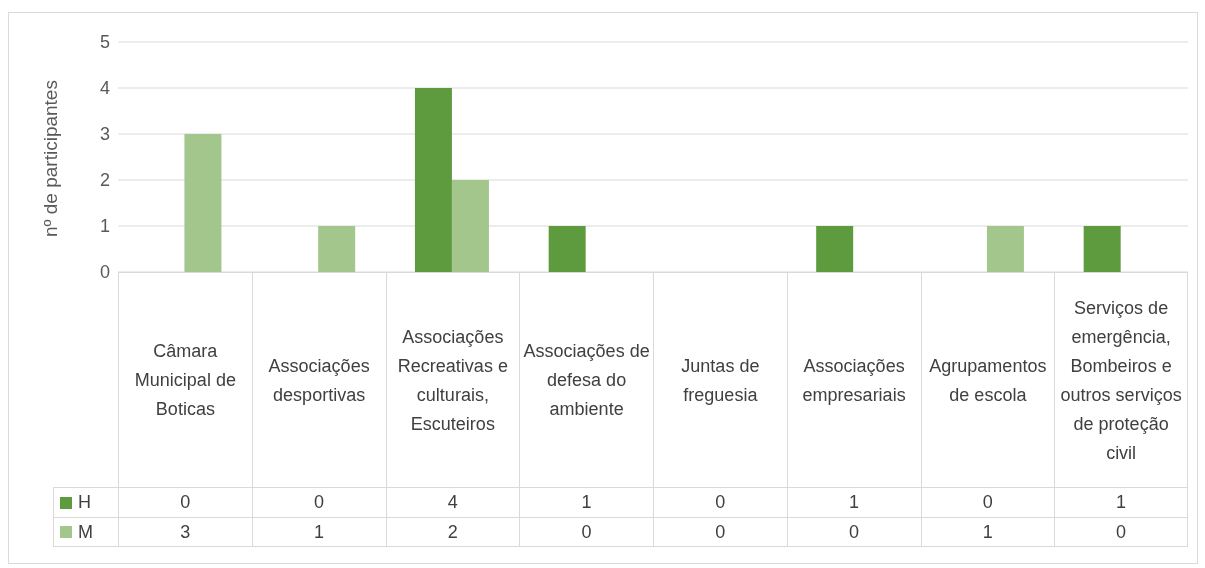 The width and height of the screenshot is (1205, 568). What do you see at coordinates (720, 380) in the screenshot?
I see `x-tick-label: Juntas de freguesia` at bounding box center [720, 380].